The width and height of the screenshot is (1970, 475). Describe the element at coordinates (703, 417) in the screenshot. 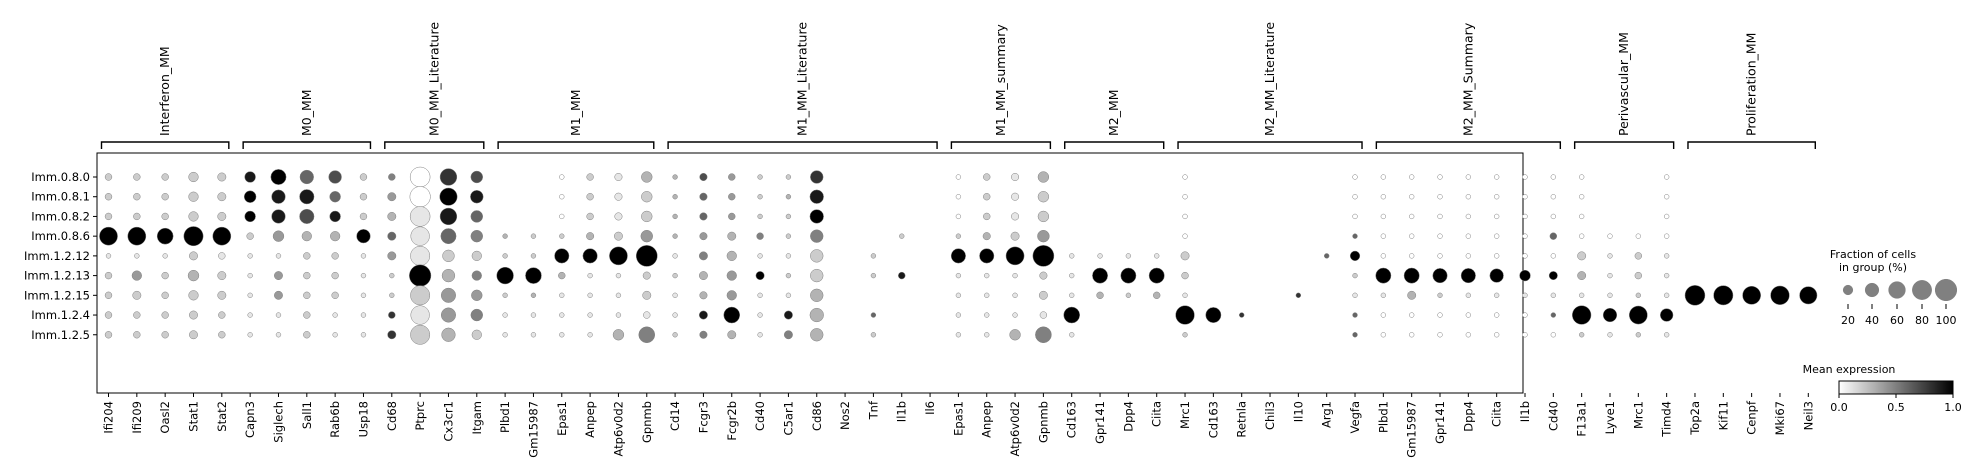

I see `gene-label: Fcgr3` at that location.